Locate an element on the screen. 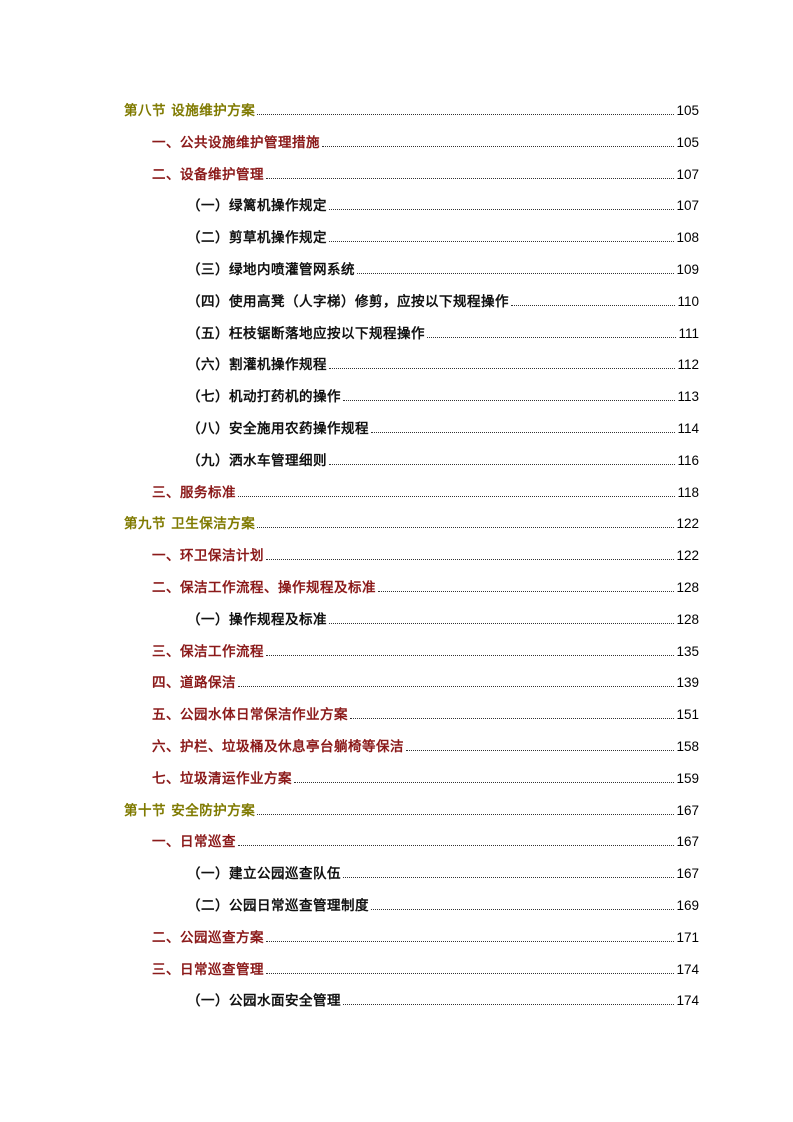 The height and width of the screenshot is (1122, 793). toc-entry: 二、保洁工作流程、操作规程及标准 128 is located at coordinates (349, 587).